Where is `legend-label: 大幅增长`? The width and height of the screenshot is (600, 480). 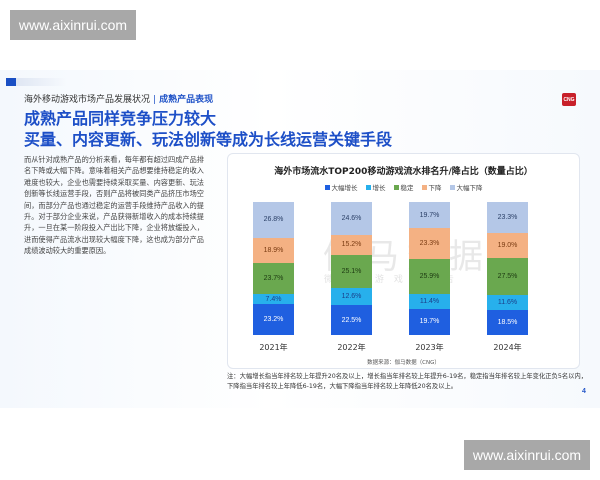 legend-label: 大幅增长 is located at coordinates (344, 188).